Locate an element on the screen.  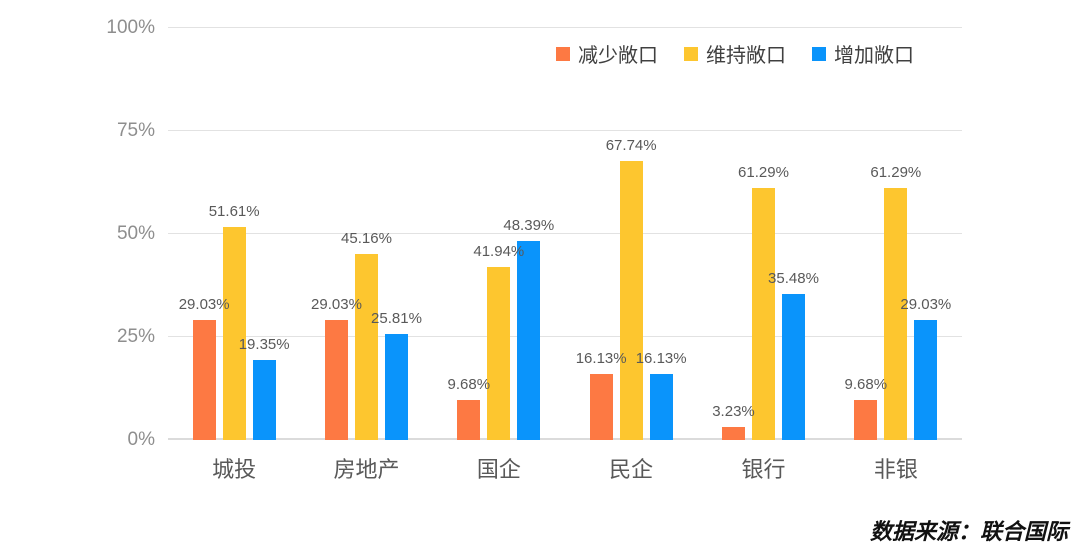
x-tick-label: 房地产 is located at coordinates (366, 469).